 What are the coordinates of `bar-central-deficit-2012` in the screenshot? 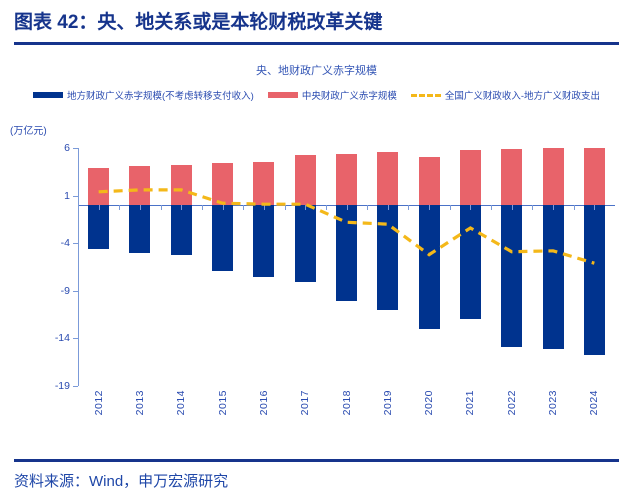 It's located at (99, 186).